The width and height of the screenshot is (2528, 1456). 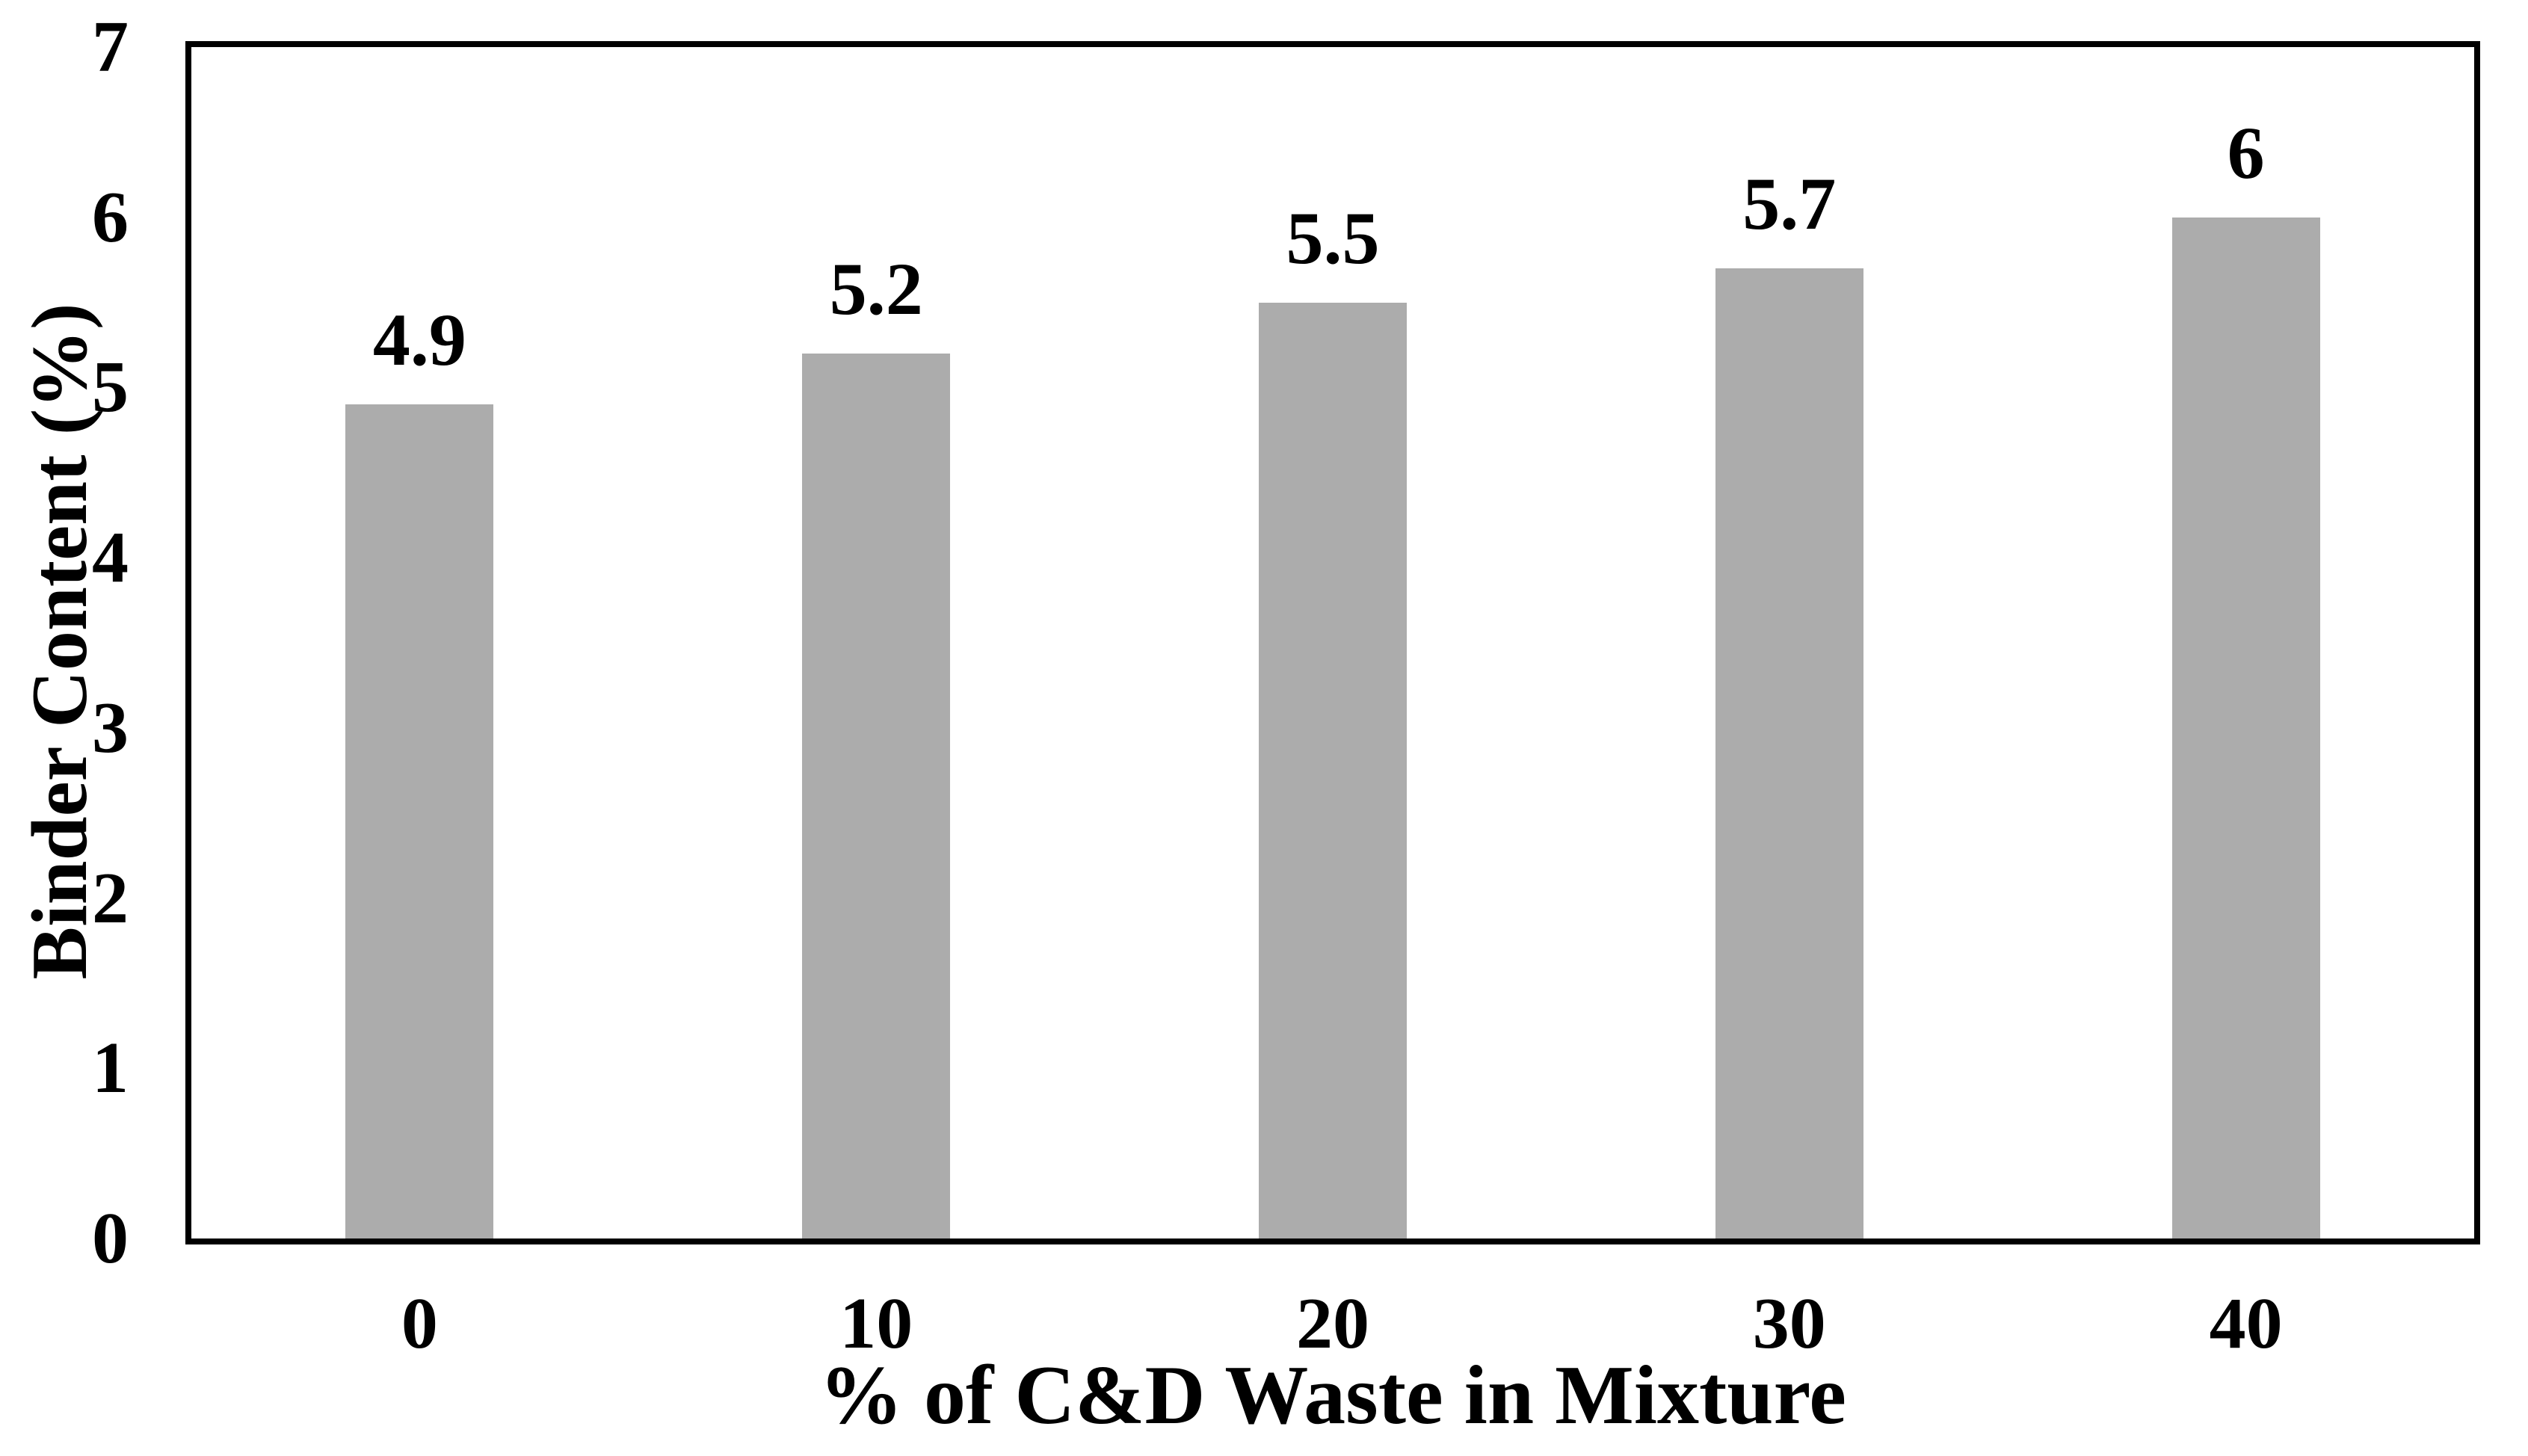 What do you see at coordinates (419, 340) in the screenshot?
I see `bar-value-label: 4.9` at bounding box center [419, 340].